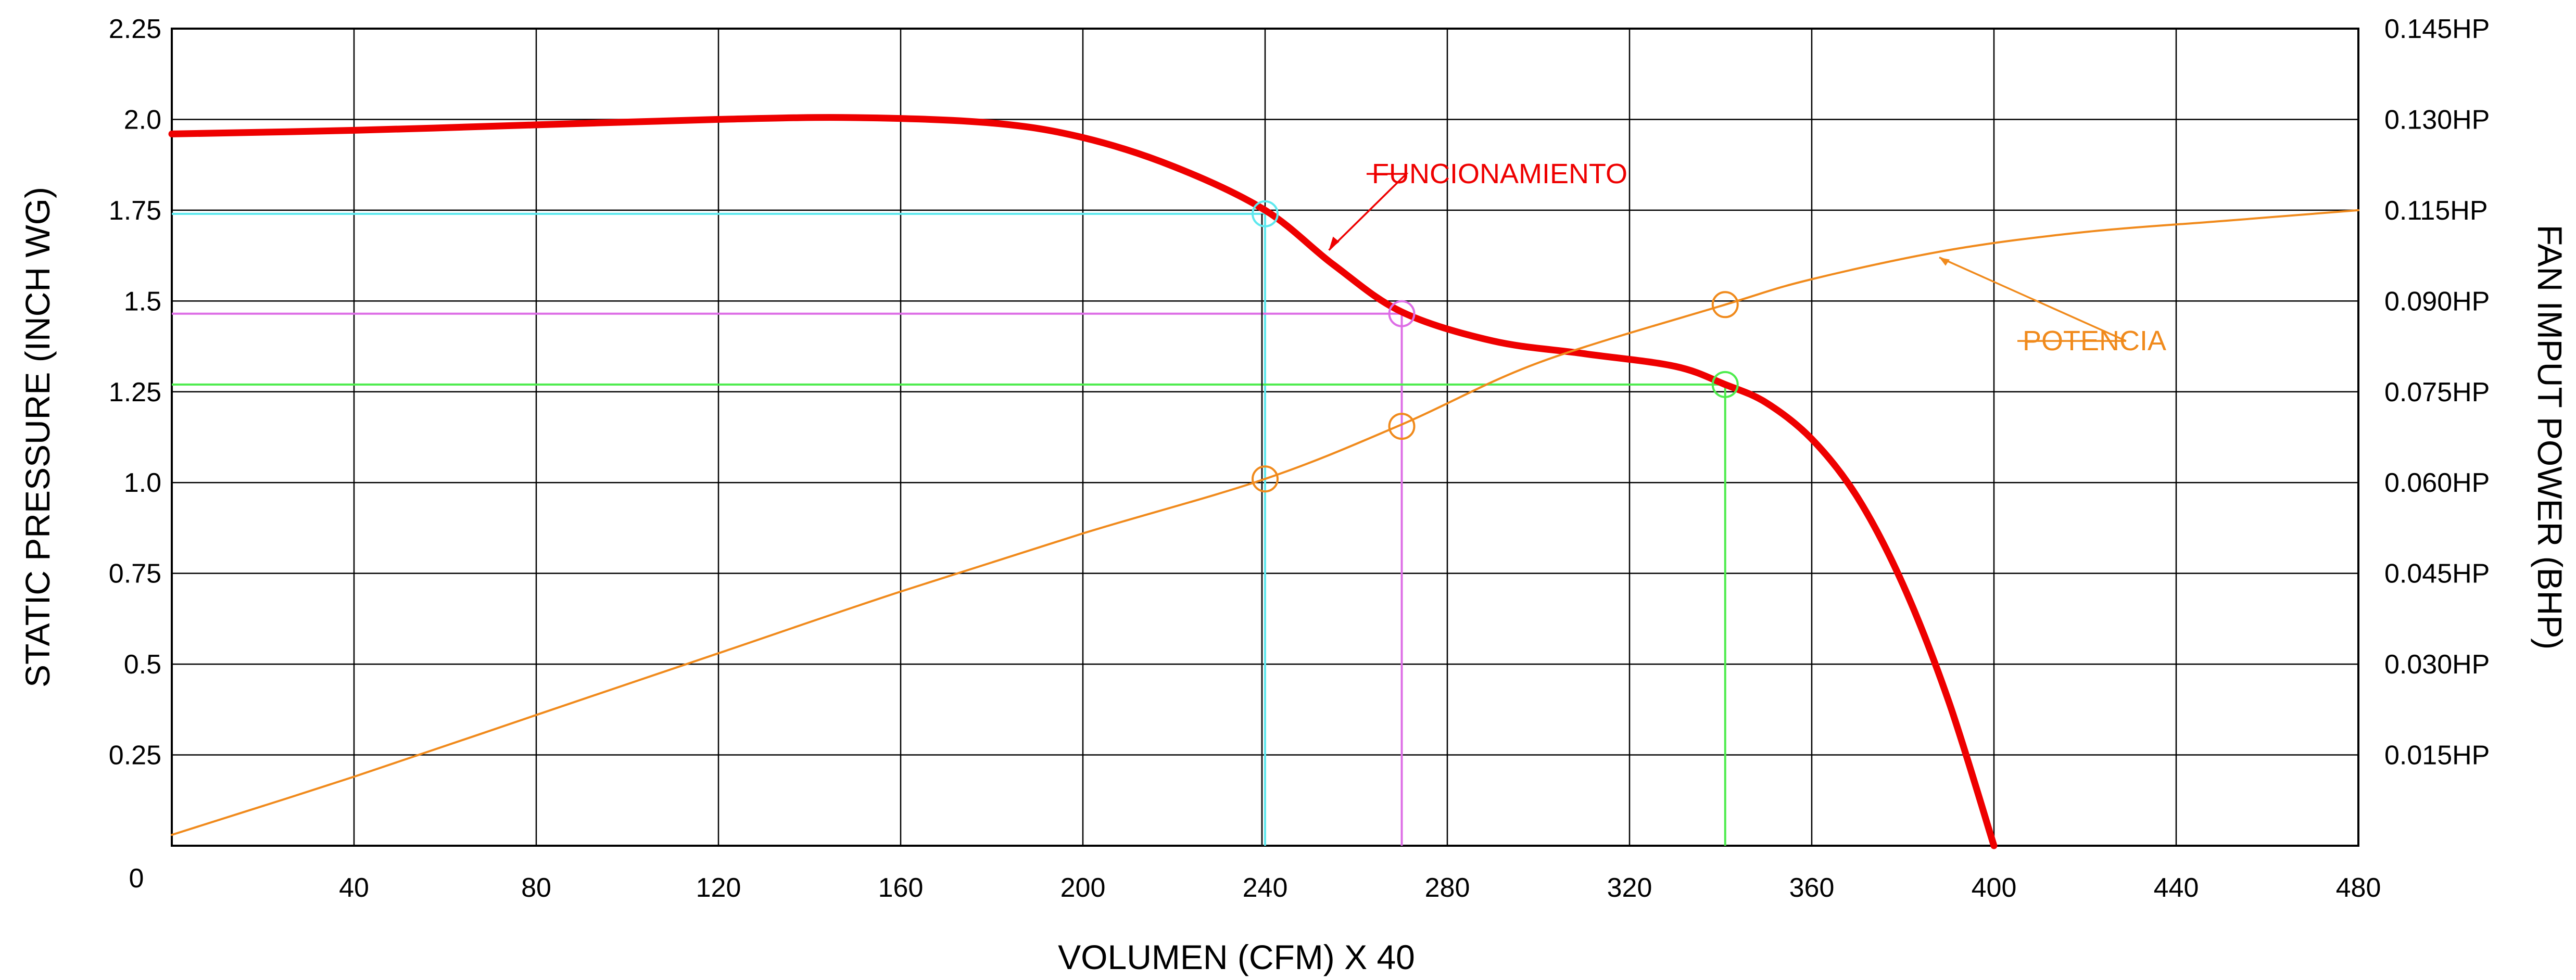 Image resolution: width=2576 pixels, height=980 pixels. What do you see at coordinates (354, 888) in the screenshot?
I see `x-tick-label: 40` at bounding box center [354, 888].